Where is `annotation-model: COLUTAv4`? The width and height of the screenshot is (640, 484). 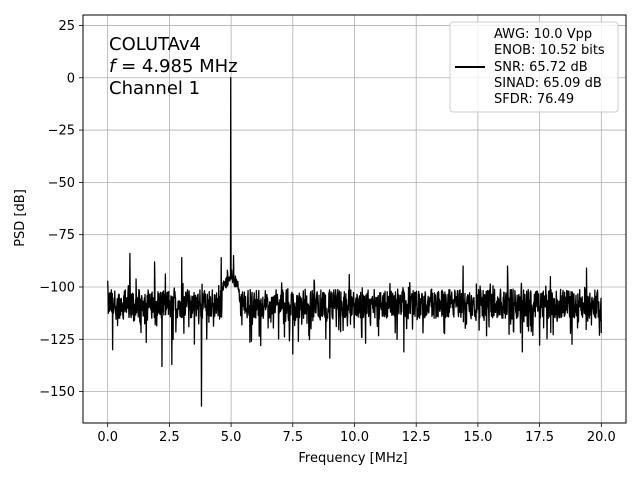
annotation-model: COLUTAv4 is located at coordinates (155, 44).